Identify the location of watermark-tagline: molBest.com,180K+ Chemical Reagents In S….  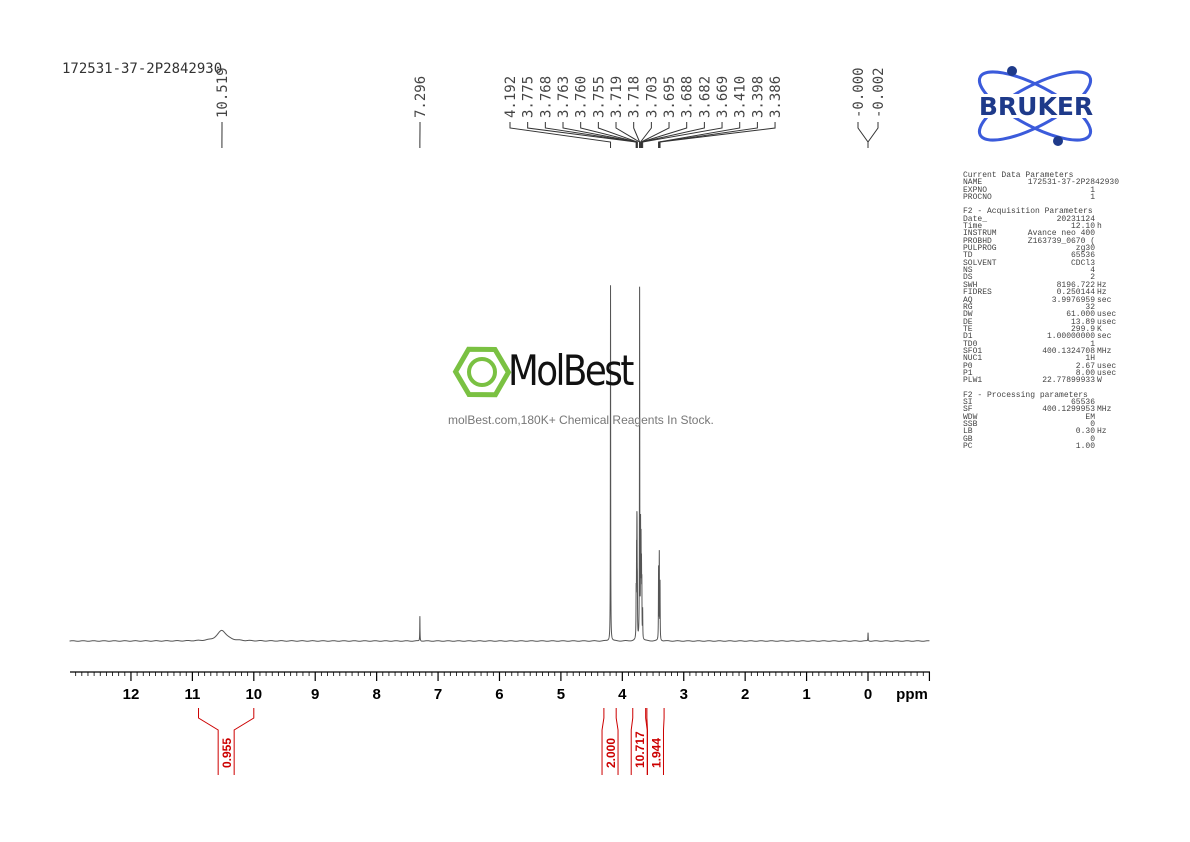
(581, 420).